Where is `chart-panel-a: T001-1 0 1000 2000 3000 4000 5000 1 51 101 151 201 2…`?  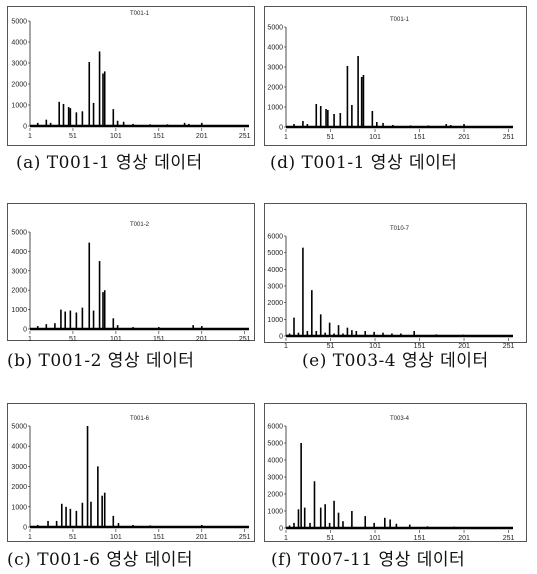 chart-panel-a: T001-1 0 1000 2000 3000 4000 5000 1 51 101 151 201 2… is located at coordinates (131, 76).